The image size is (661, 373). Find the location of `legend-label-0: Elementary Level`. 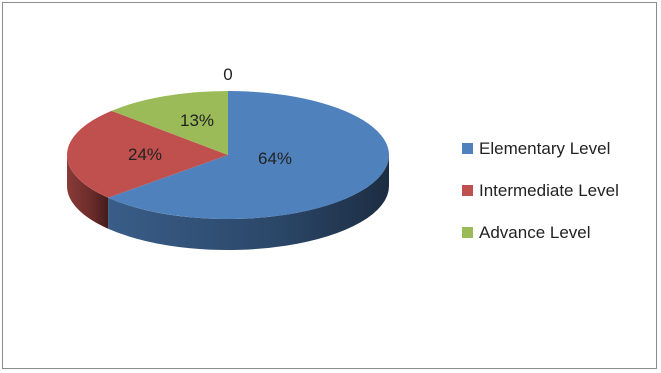

legend-label-0: Elementary Level is located at coordinates (544, 148).